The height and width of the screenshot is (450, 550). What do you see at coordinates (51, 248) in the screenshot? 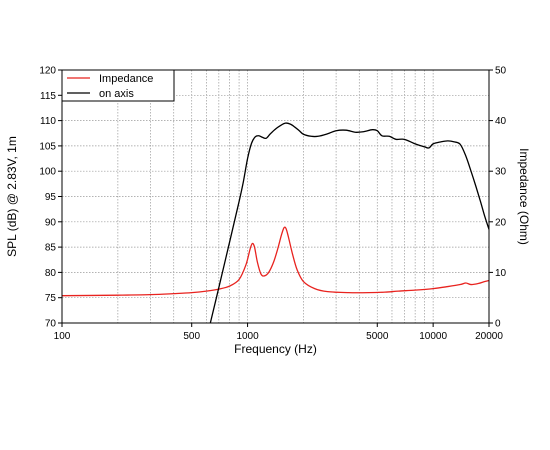
I see `y-left-tick-label: 85` at bounding box center [51, 248].